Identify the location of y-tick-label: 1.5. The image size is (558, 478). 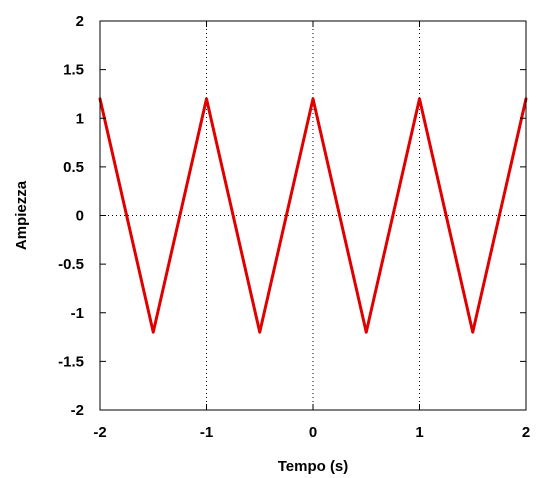
(73, 70).